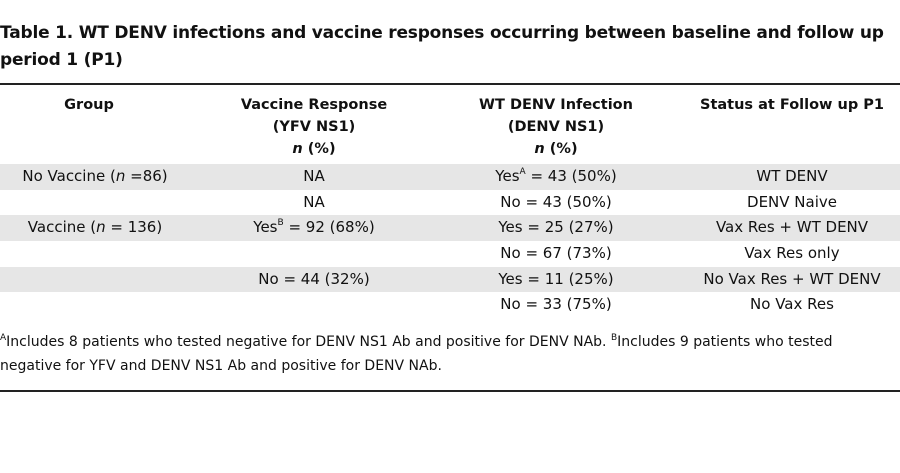 Image resolution: width=900 pixels, height=473 pixels. What do you see at coordinates (450, 391) in the screenshot?
I see `table-bottom-rule` at bounding box center [450, 391].